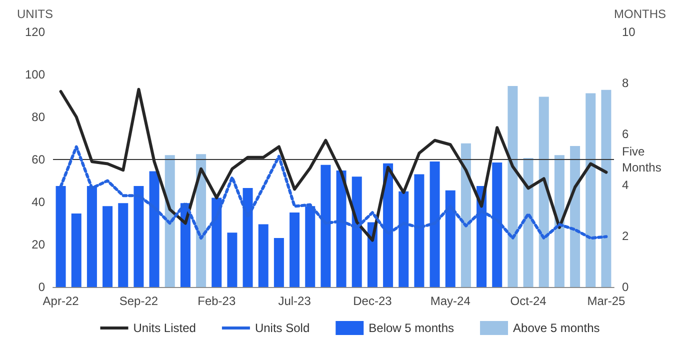 The width and height of the screenshot is (700, 350). Describe the element at coordinates (625, 83) in the screenshot. I see `y2-tick-label: 8` at that location.